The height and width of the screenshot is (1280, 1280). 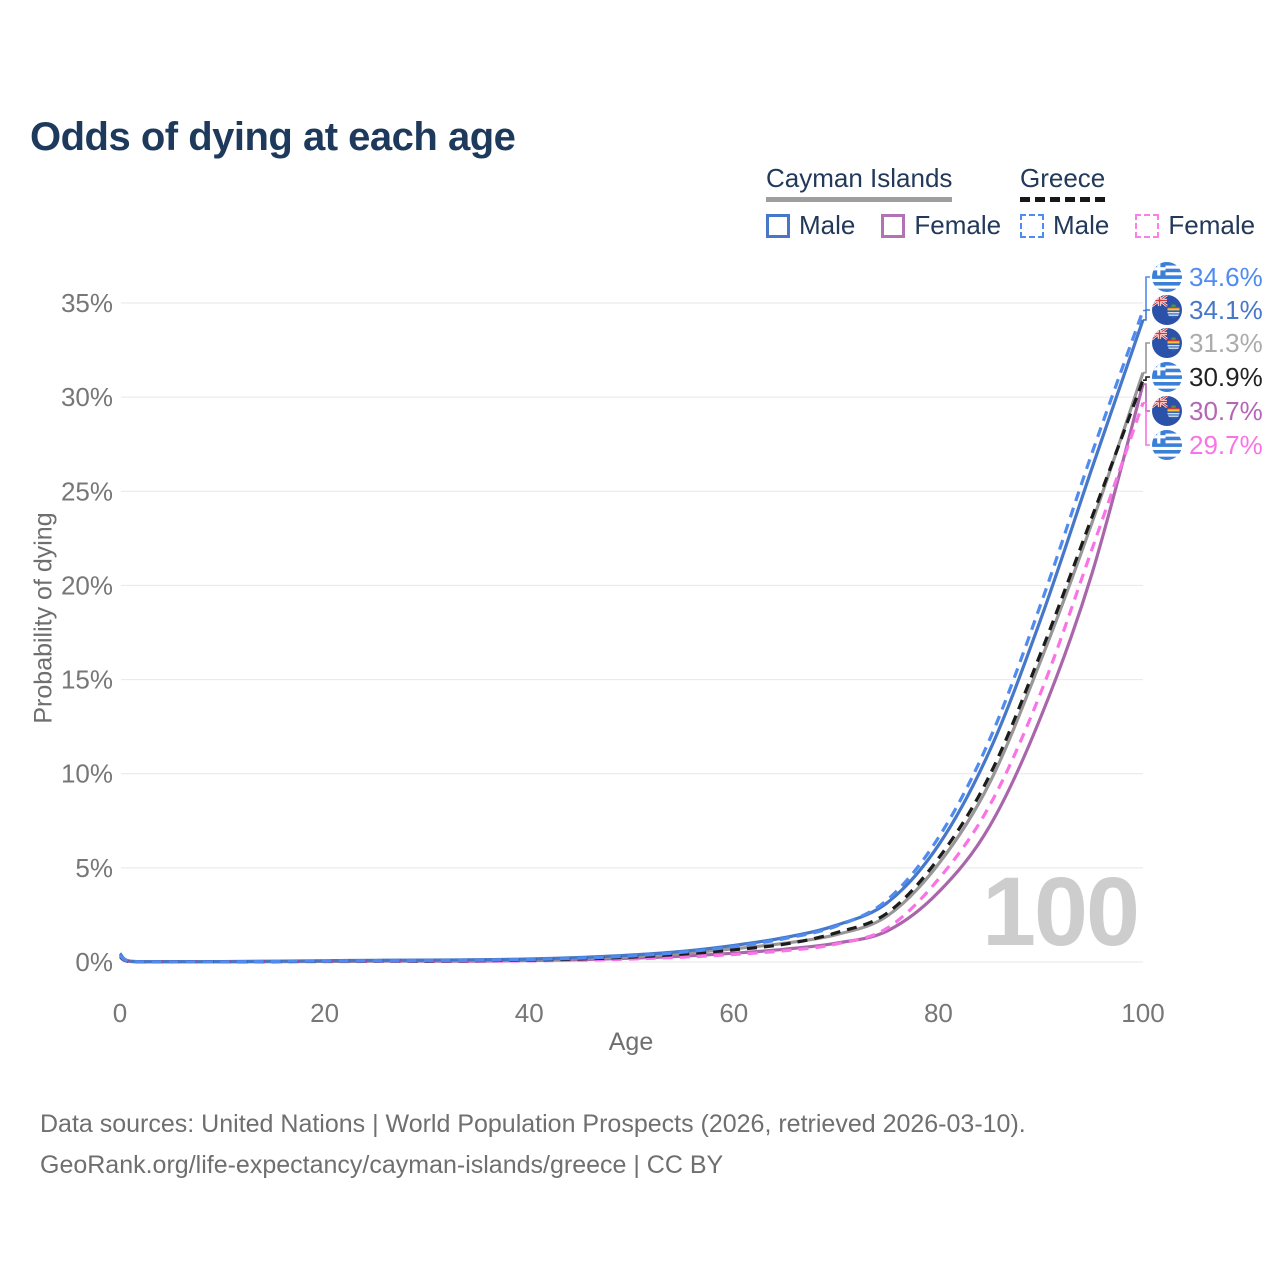 What do you see at coordinates (94, 962) in the screenshot?
I see `y-tick-label: 0%` at bounding box center [94, 962].